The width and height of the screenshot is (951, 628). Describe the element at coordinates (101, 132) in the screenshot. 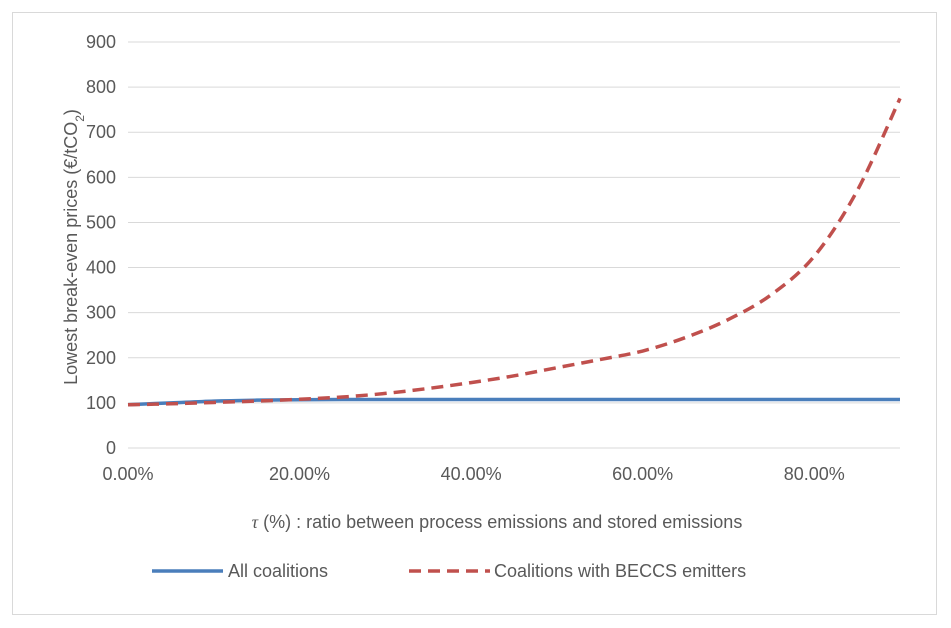

I see `y-tick-label: 700` at that location.